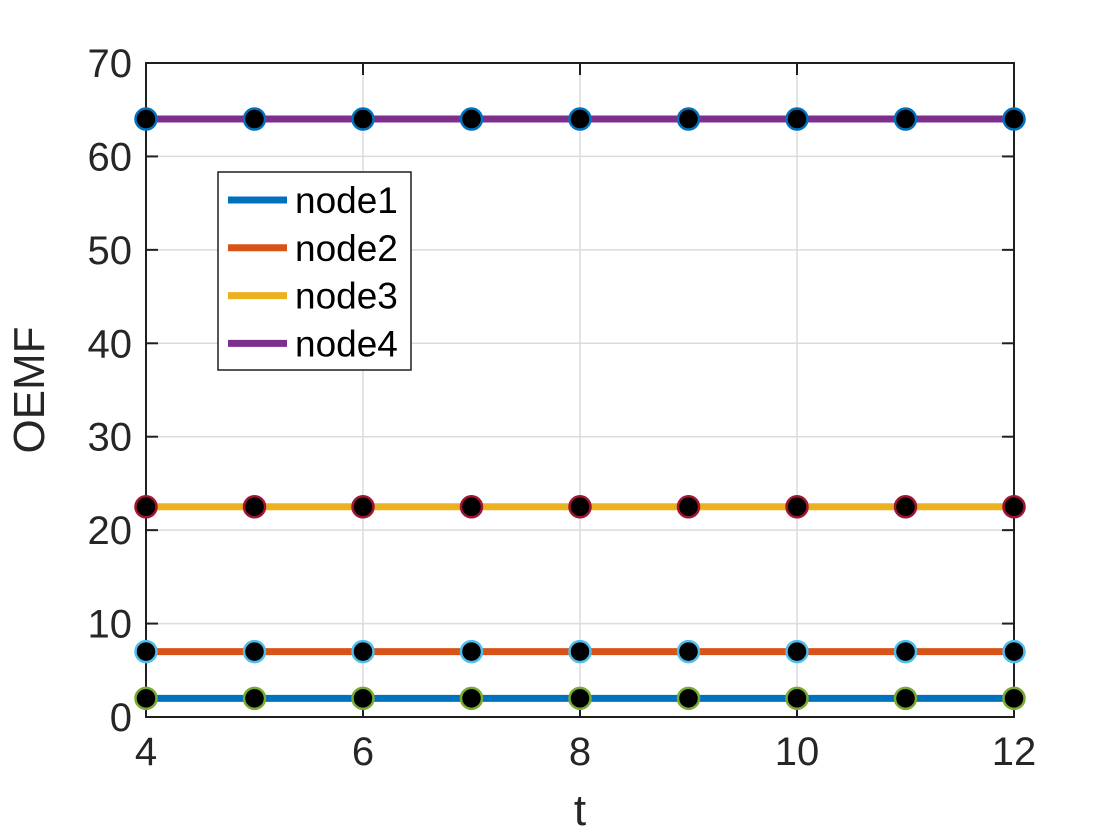 The width and height of the screenshot is (1120, 840). What do you see at coordinates (1014, 119) in the screenshot?
I see `marker-node4-t12` at bounding box center [1014, 119].